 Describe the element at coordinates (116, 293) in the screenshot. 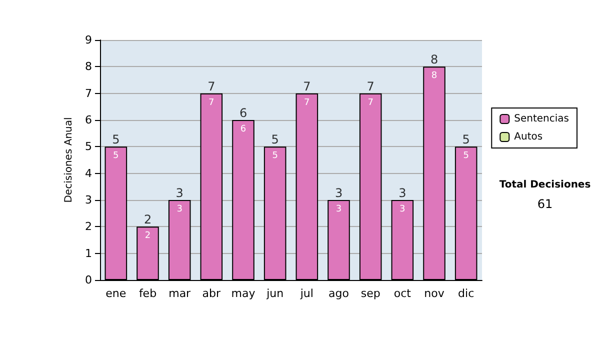

I see `x-tick-label: ene` at that location.